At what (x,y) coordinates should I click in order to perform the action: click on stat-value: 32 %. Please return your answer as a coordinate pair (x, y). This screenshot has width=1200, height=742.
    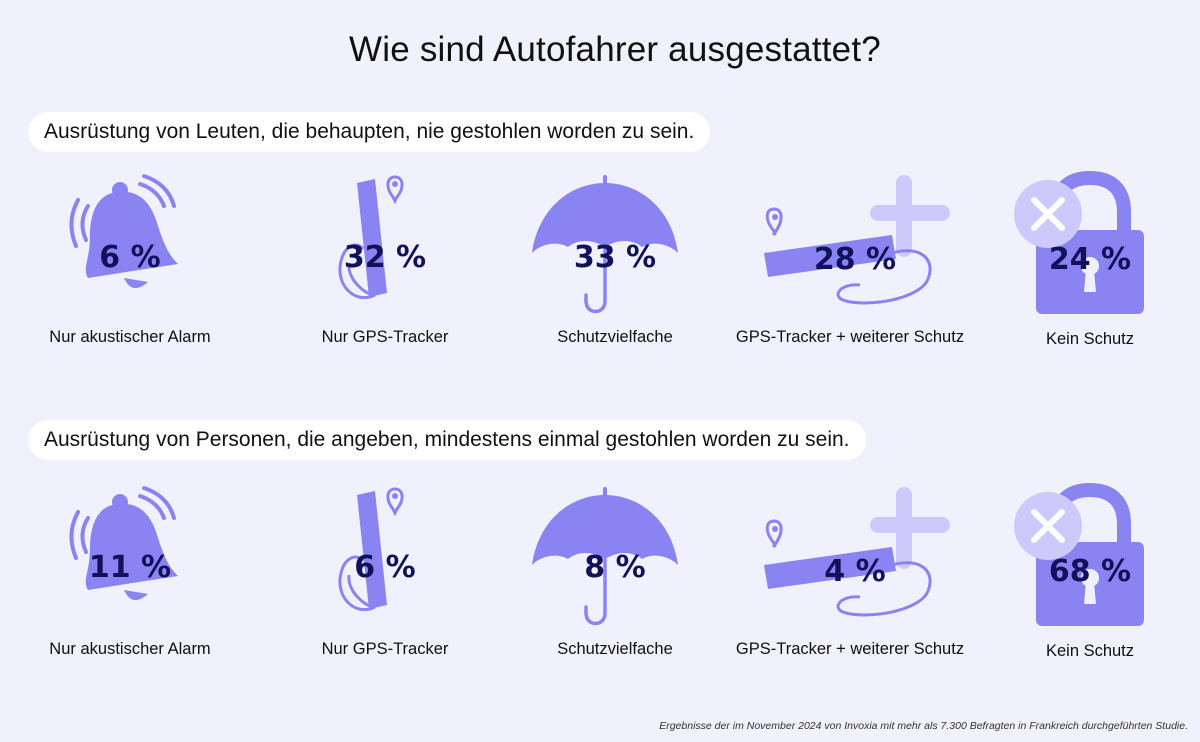
    Looking at the image, I should click on (385, 257).